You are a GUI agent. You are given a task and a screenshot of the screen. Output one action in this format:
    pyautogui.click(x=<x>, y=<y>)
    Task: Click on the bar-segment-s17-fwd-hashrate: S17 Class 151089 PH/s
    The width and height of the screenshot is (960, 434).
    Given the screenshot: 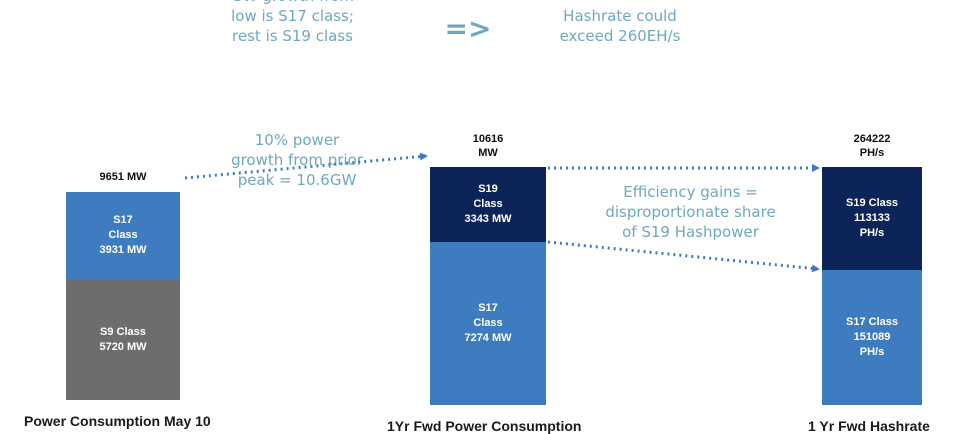 What is the action you would take?
    pyautogui.click(x=872, y=337)
    